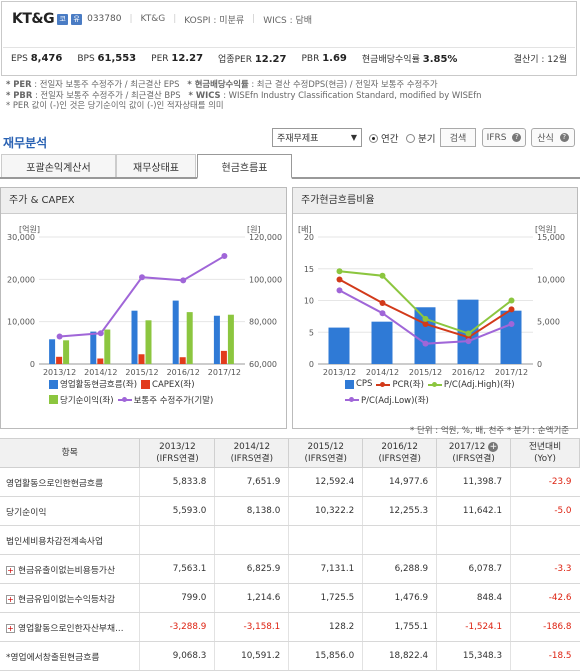 Image resolution: width=580 pixels, height=671 pixels. I want to click on ifrs-button: IFRS ?, so click(504, 137).